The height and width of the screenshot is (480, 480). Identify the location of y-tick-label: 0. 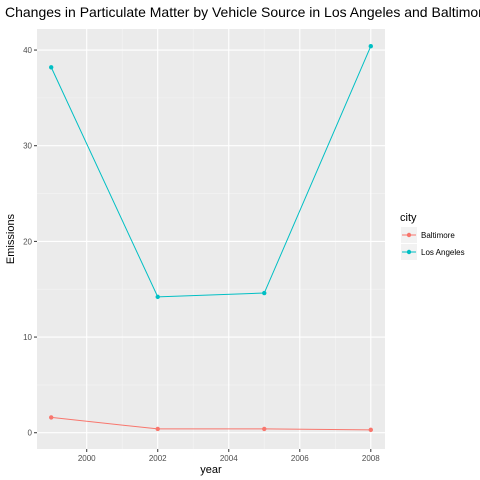
(30, 433).